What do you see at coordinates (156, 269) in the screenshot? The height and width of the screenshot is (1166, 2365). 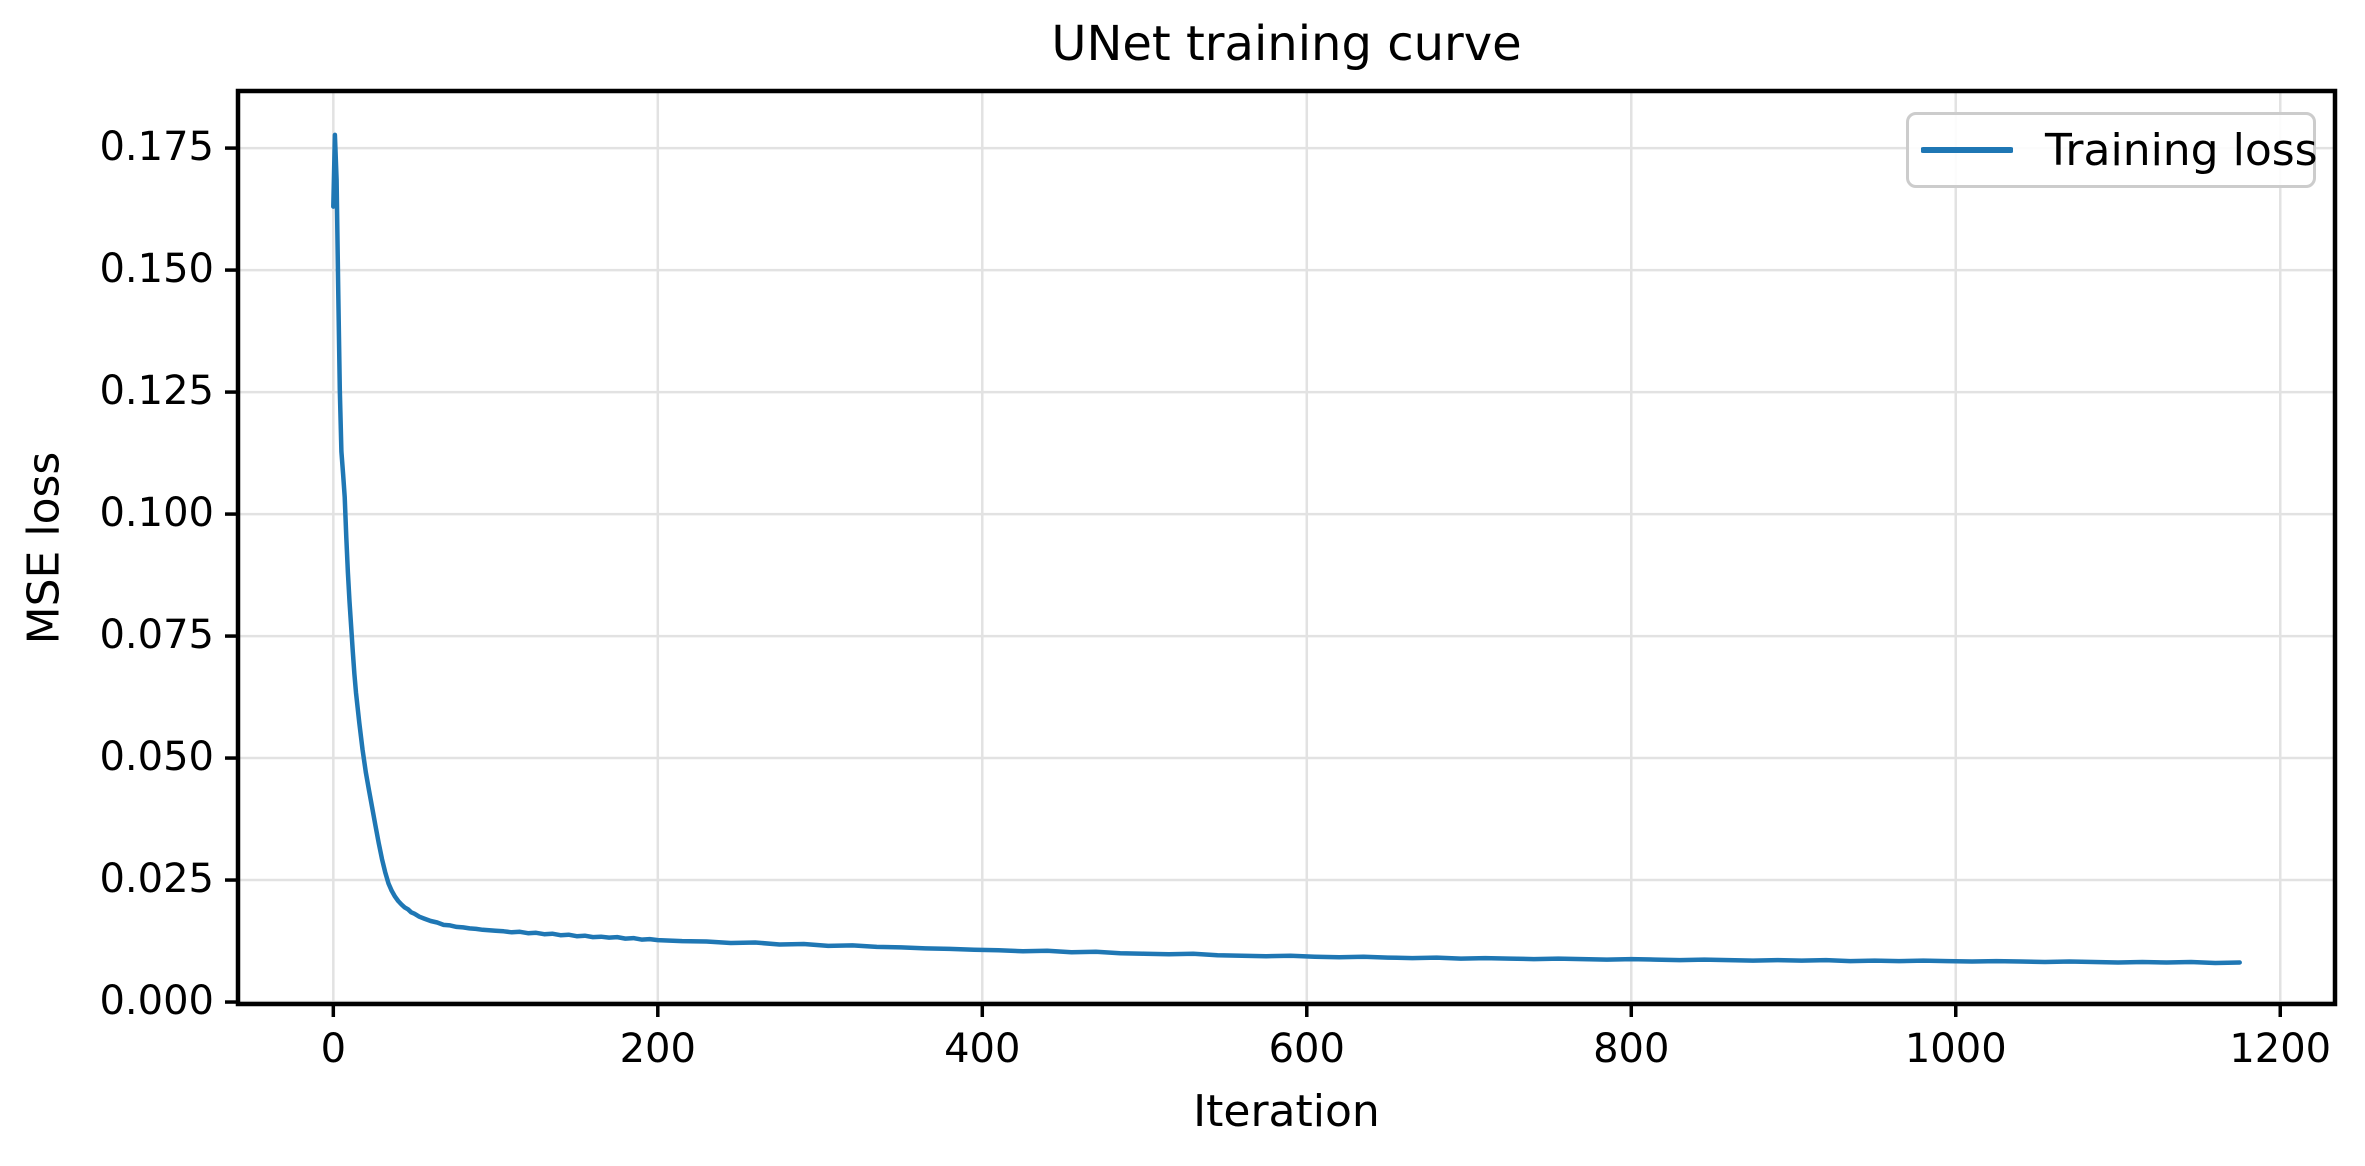 I see `y-tick-label: 0.150` at bounding box center [156, 269].